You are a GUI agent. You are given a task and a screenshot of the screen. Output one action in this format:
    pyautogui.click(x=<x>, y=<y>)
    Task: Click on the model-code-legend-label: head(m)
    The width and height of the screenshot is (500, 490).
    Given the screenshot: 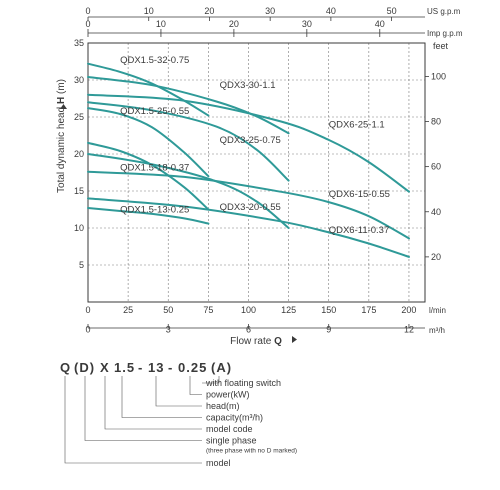 What is the action you would take?
    pyautogui.click(x=223, y=406)
    